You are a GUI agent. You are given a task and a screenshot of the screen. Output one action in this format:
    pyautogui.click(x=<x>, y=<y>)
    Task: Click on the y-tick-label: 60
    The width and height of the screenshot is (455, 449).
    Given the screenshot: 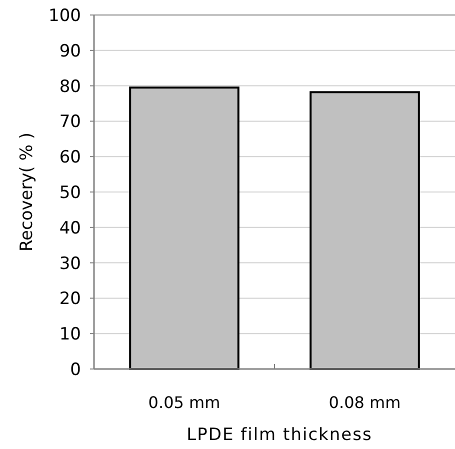 What is the action you would take?
    pyautogui.click(x=70, y=158)
    